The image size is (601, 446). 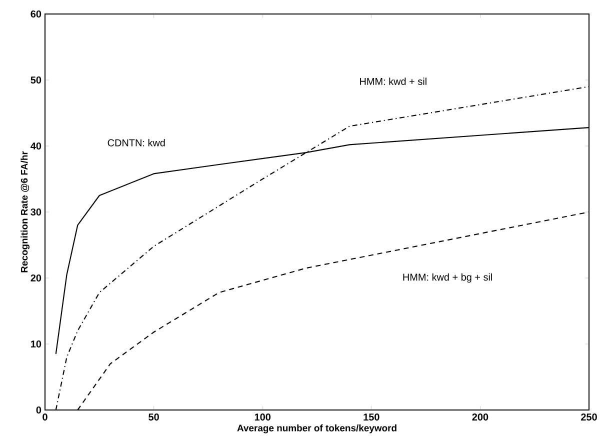 What do you see at coordinates (36, 146) in the screenshot?
I see `y-tick-label: 40` at bounding box center [36, 146].